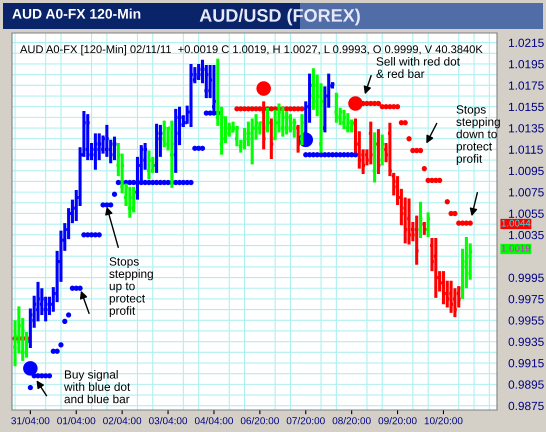  I want to click on text: 1.0019, so click(516, 248).